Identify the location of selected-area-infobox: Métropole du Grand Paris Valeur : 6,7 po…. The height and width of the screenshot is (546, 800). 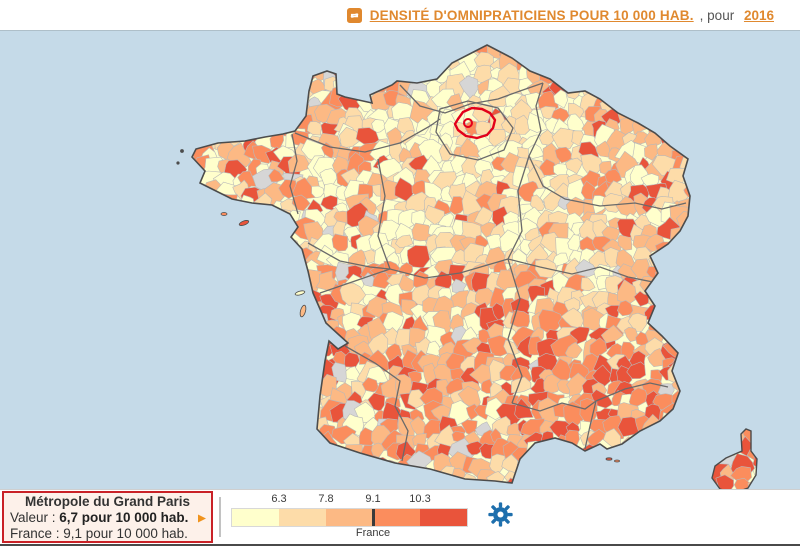
(107, 517).